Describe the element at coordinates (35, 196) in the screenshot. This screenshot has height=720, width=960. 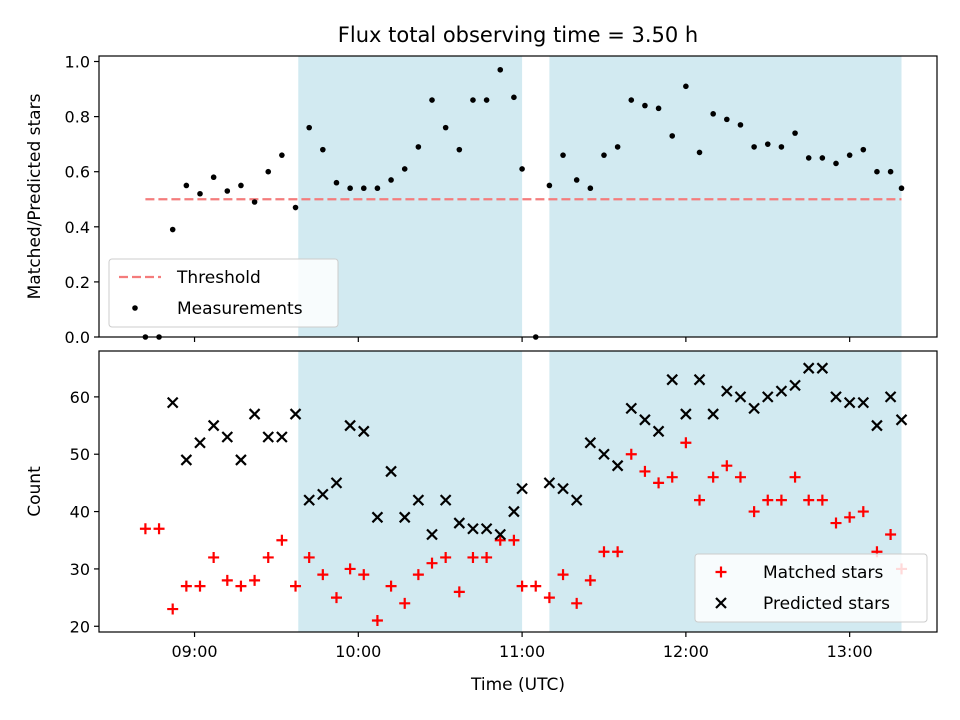
I see `y-axis-label: Matched/Predicted stars` at that location.